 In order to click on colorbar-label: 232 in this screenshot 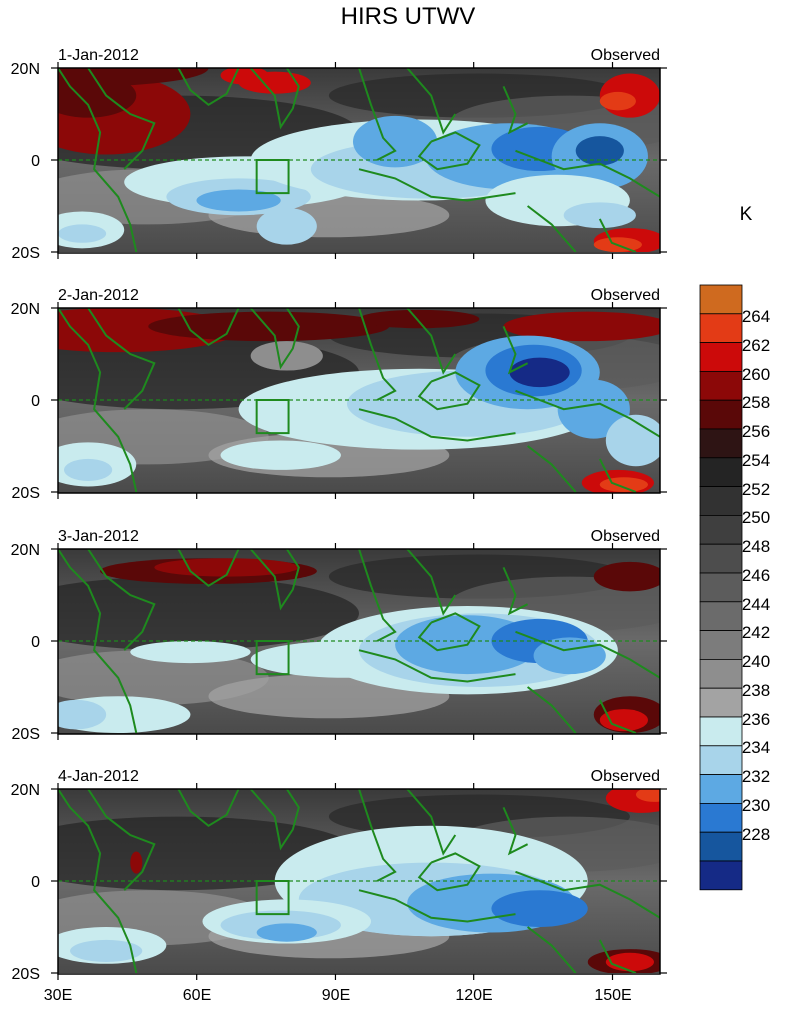, I will do `click(756, 776)`.